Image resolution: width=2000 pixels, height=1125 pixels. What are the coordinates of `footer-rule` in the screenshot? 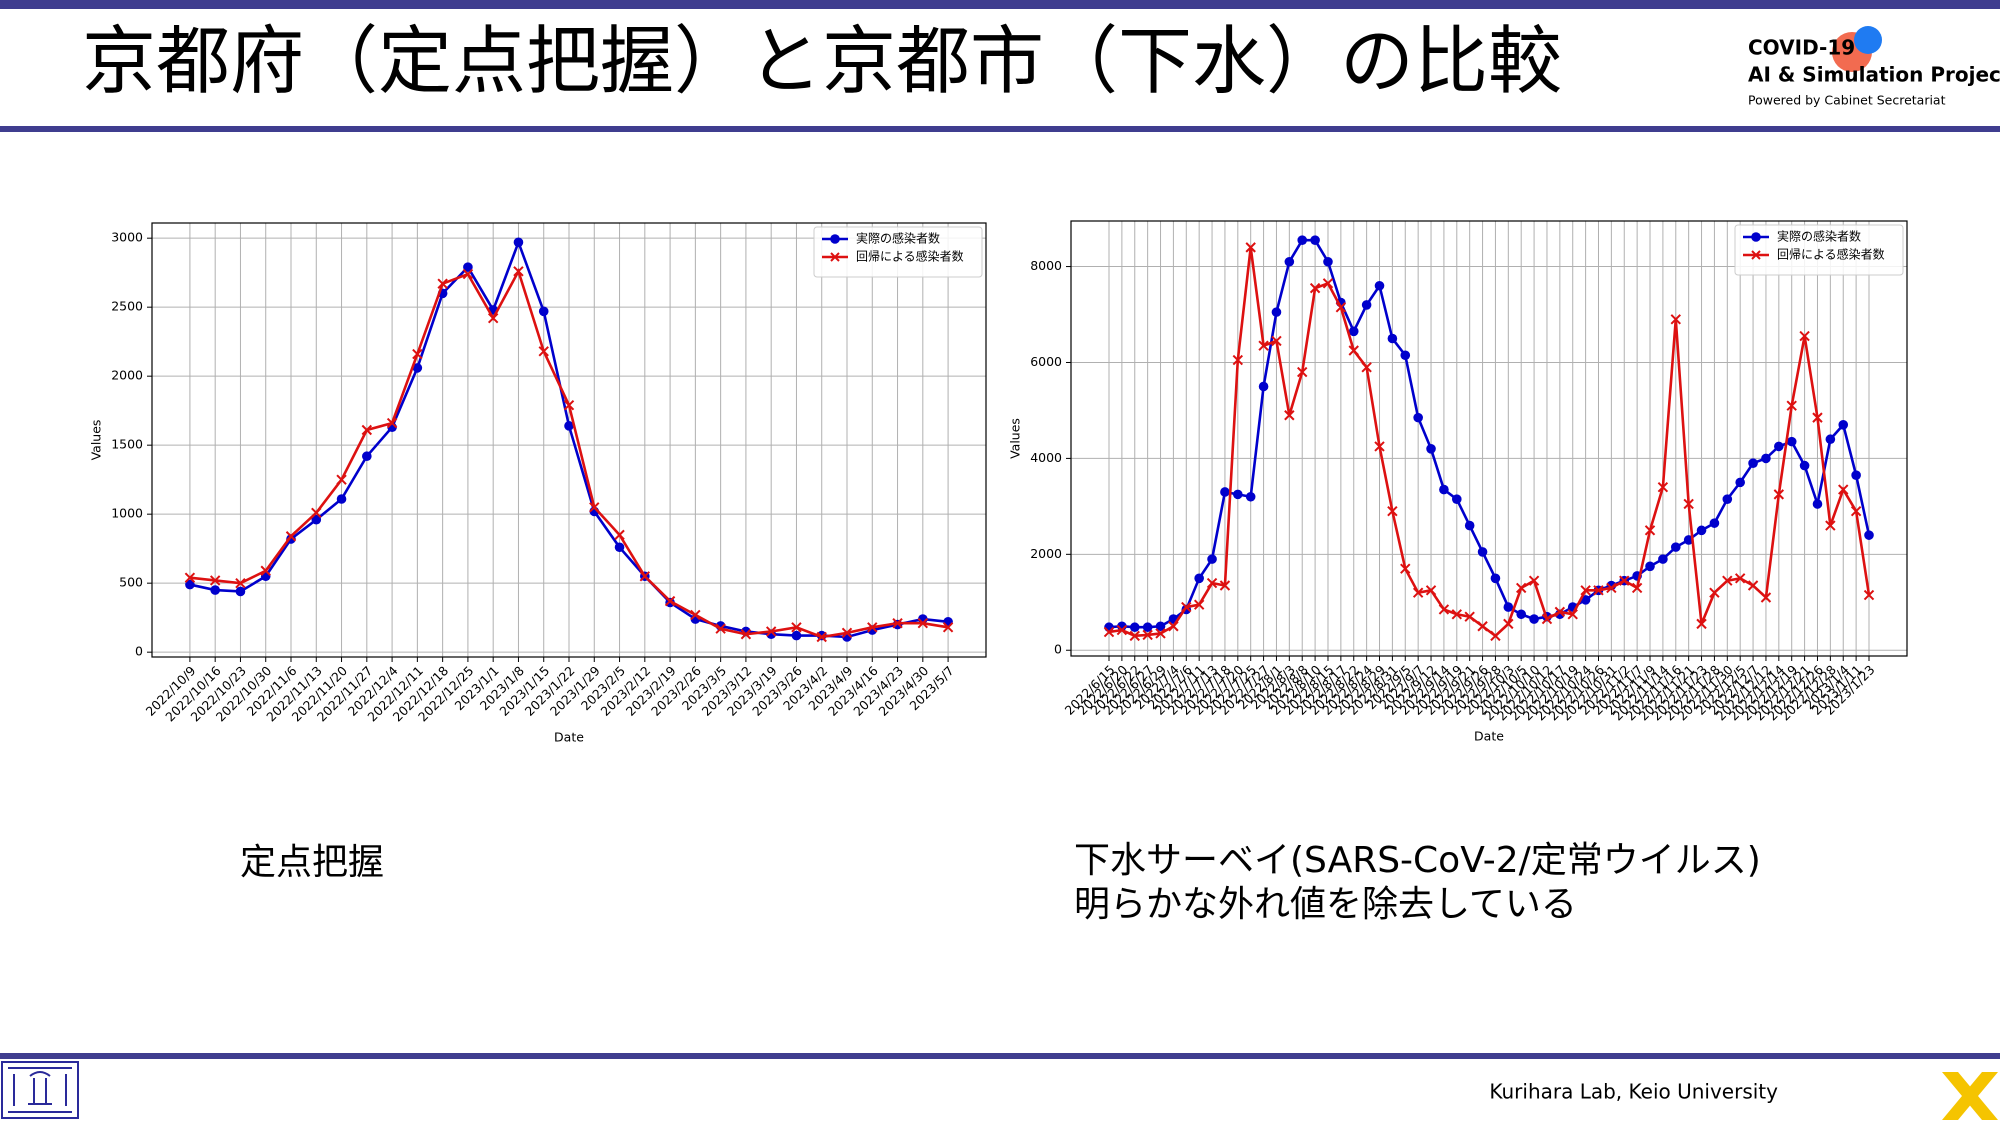 It's located at (1000, 1056).